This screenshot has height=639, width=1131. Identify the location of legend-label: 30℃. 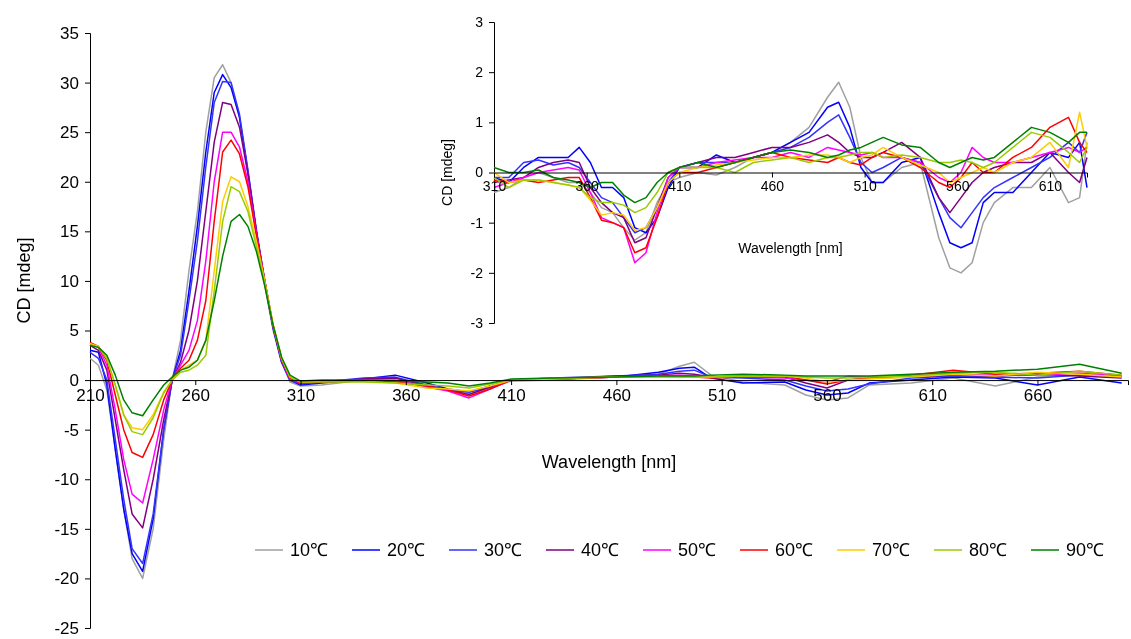
(503, 550).